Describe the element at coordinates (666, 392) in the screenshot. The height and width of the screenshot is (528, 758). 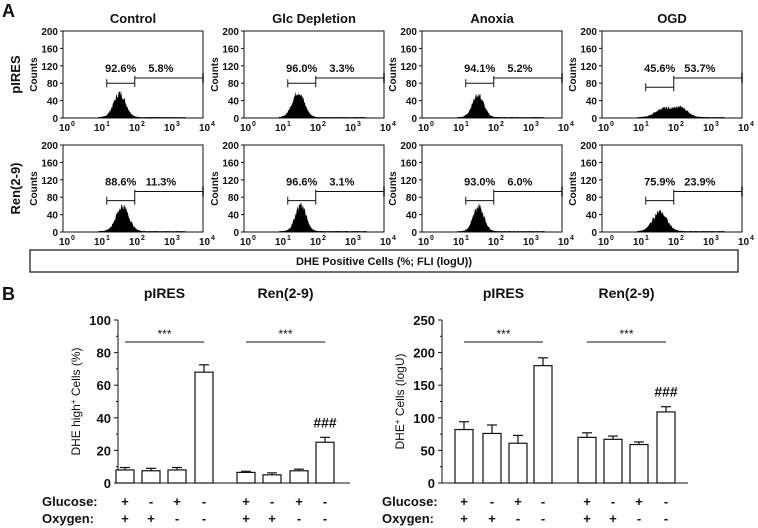
I see `hash-marker: ###` at that location.